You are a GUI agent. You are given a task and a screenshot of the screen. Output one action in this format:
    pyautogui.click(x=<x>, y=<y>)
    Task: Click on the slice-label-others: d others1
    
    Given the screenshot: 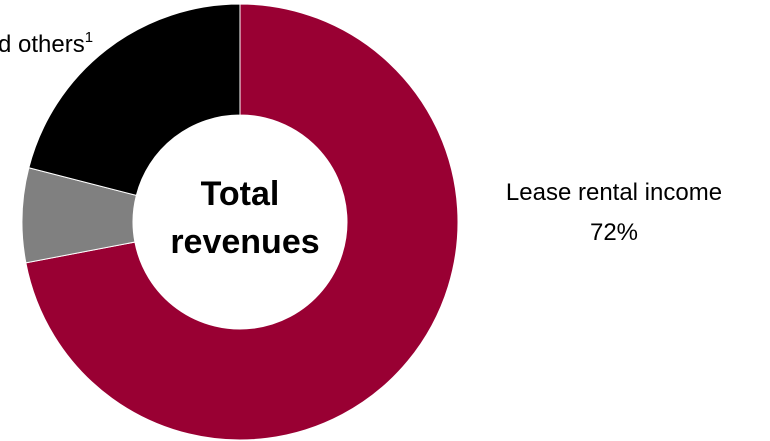 What is the action you would take?
    pyautogui.click(x=46, y=43)
    